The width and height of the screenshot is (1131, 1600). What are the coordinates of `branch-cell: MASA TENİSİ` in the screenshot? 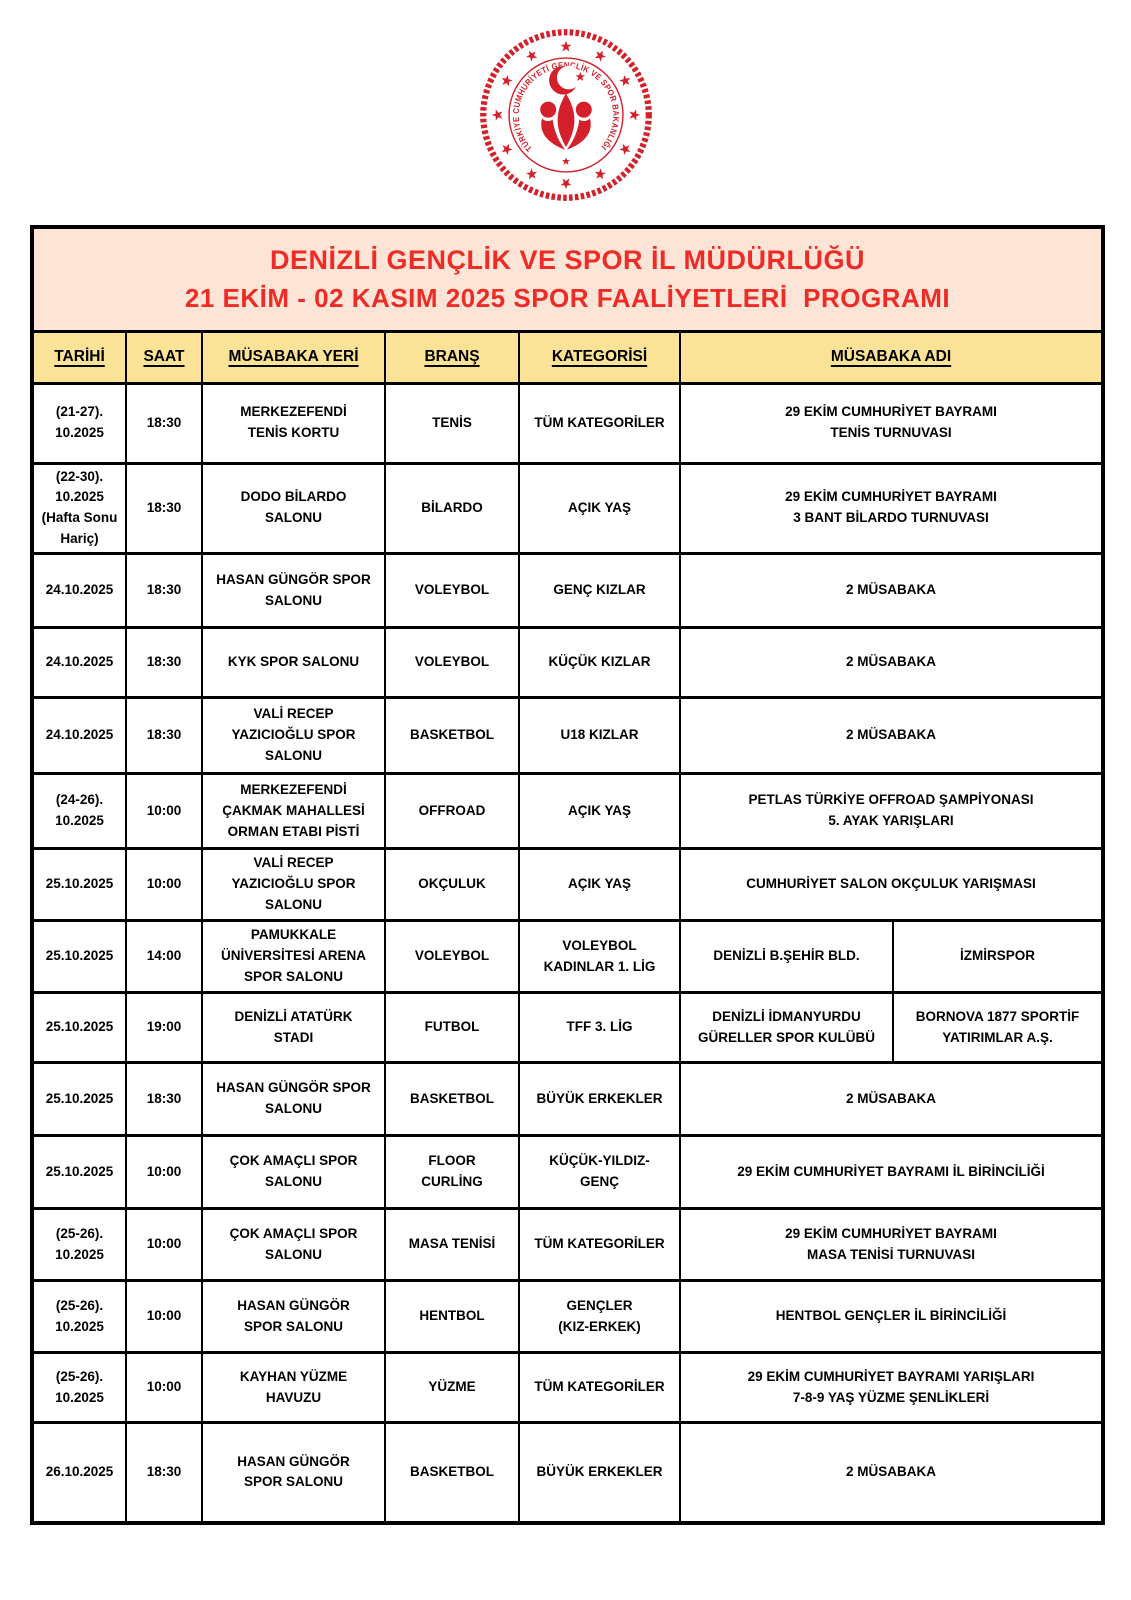 It's located at (452, 1245).